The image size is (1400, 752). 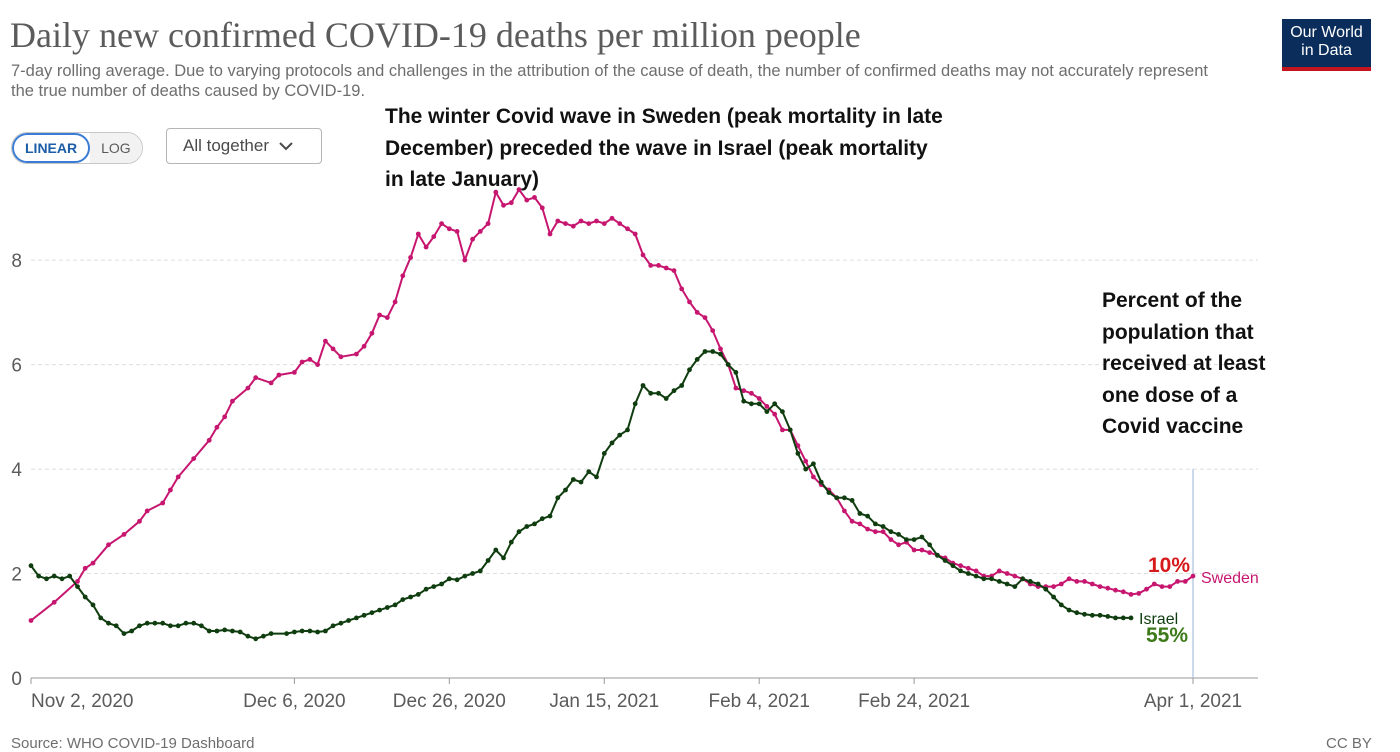 I want to click on y-tick-label: 4, so click(x=16, y=470).